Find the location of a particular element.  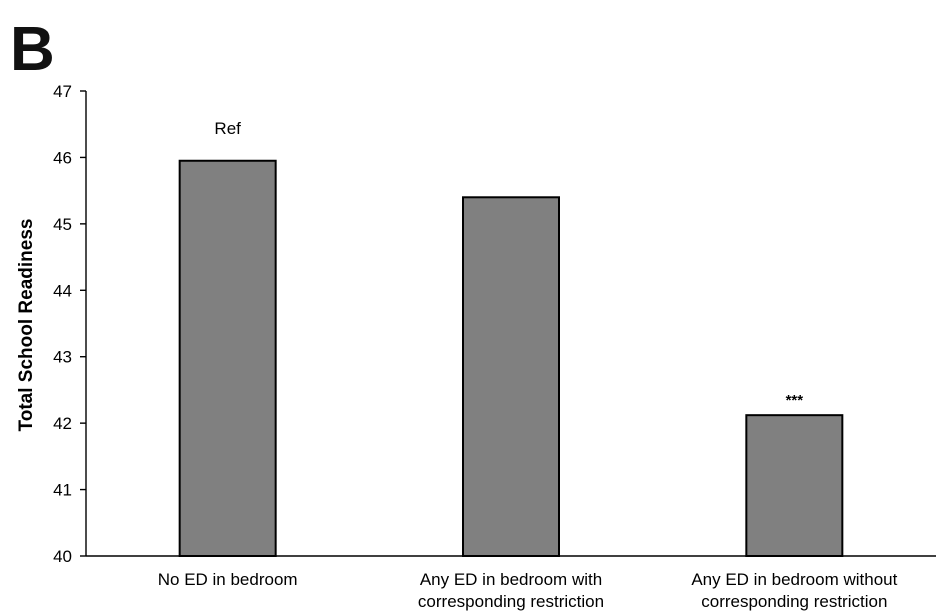

panel-label: B is located at coordinates (32, 49).